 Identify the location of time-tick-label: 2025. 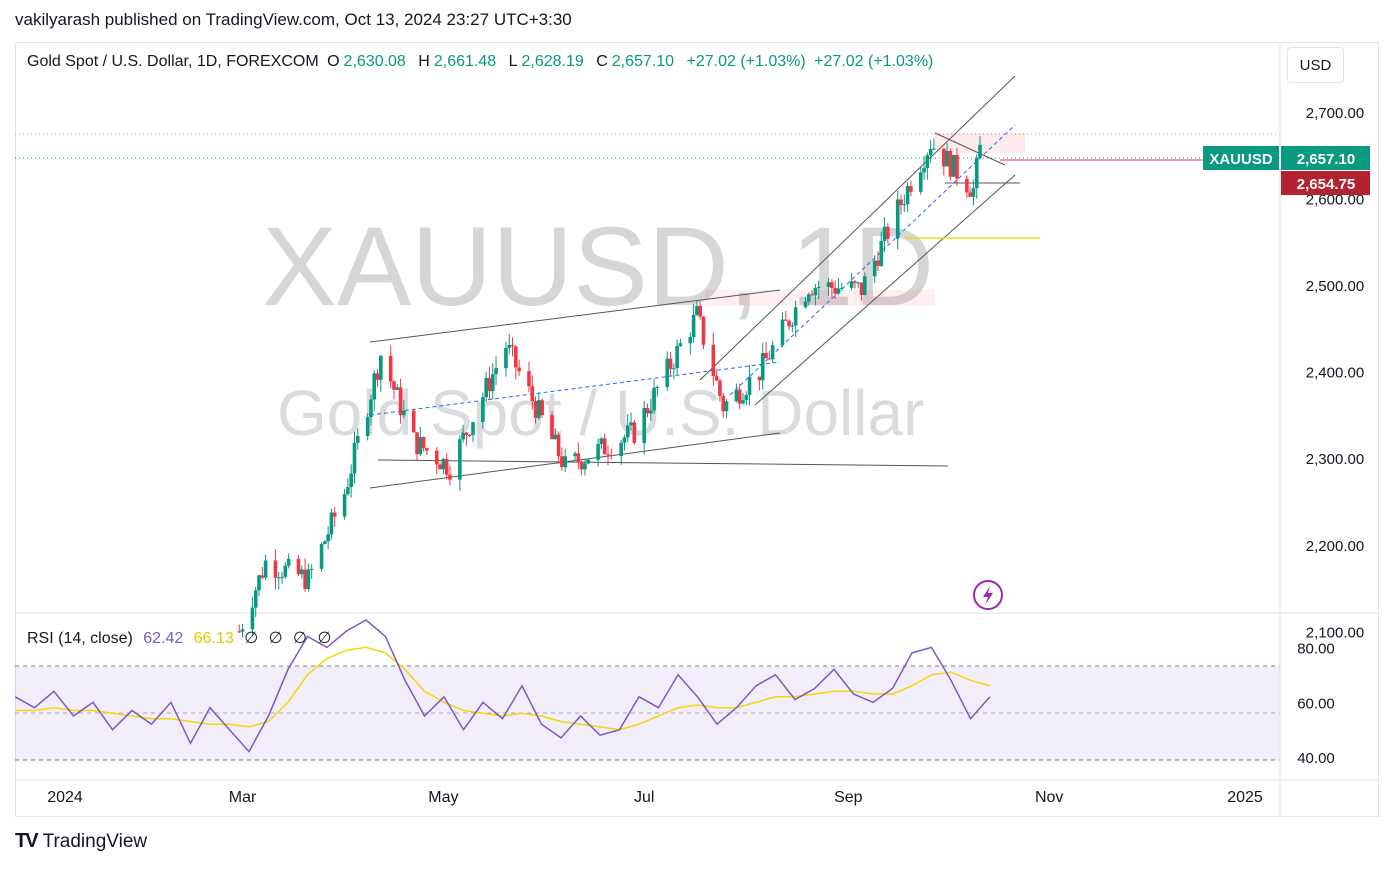
(1245, 797).